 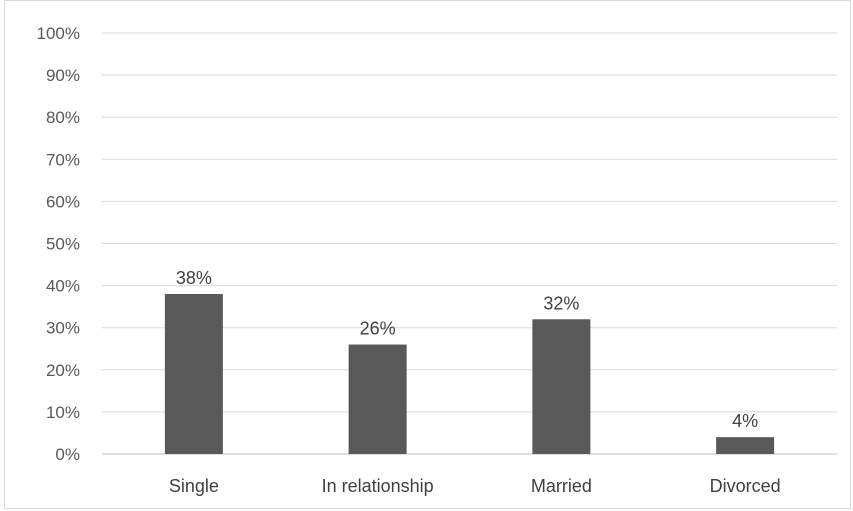 What do you see at coordinates (63, 286) in the screenshot?
I see `y-tick-label: 40%` at bounding box center [63, 286].